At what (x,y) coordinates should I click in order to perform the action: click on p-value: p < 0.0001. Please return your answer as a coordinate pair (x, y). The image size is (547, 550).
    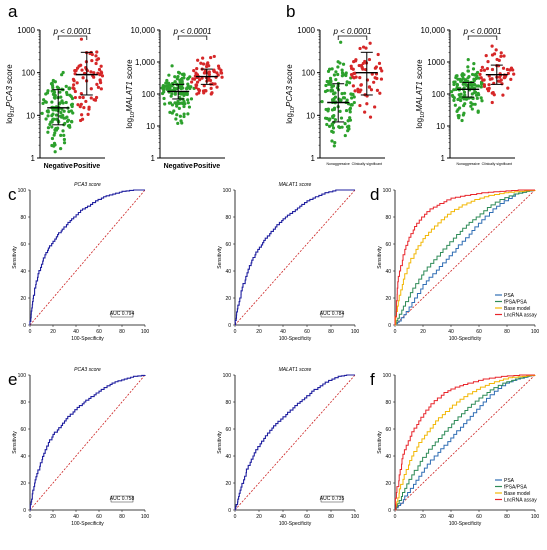
    Looking at the image, I should click on (481, 31).